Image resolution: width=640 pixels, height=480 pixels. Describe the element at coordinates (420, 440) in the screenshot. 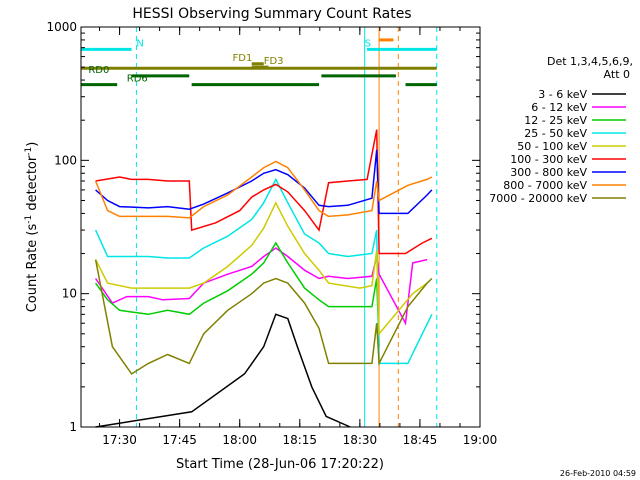

I see `x-tick-label: 18:45` at that location.